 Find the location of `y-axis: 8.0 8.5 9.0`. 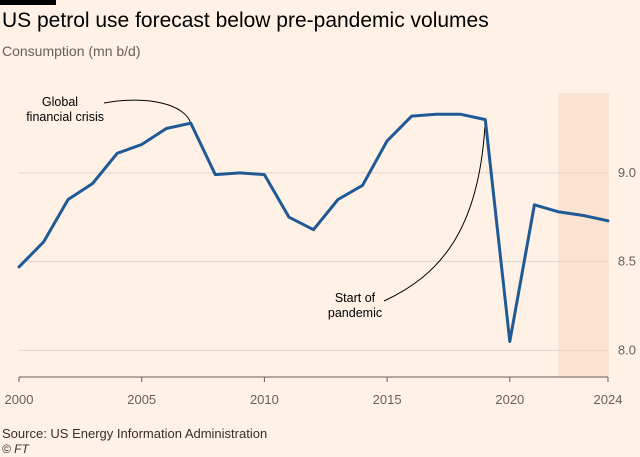

y-axis: 8.0 8.5 9.0 is located at coordinates (627, 261).